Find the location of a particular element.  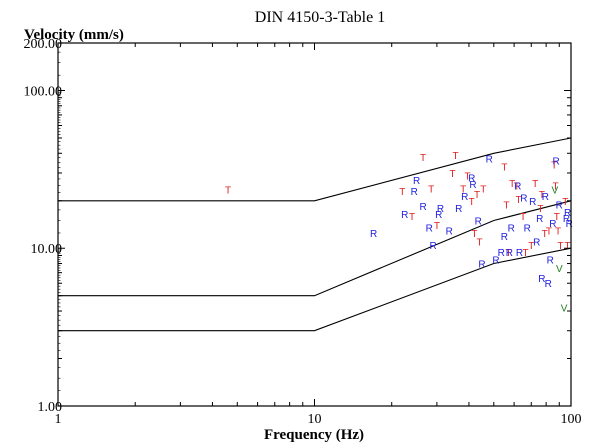

x-tick-label: 1 is located at coordinates (58, 419).